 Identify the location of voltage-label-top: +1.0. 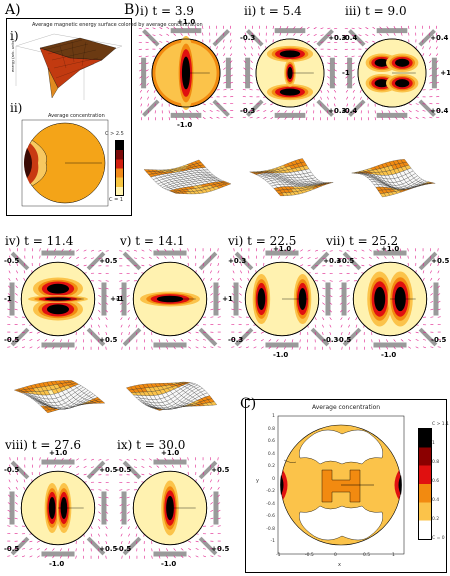
(186, 21).